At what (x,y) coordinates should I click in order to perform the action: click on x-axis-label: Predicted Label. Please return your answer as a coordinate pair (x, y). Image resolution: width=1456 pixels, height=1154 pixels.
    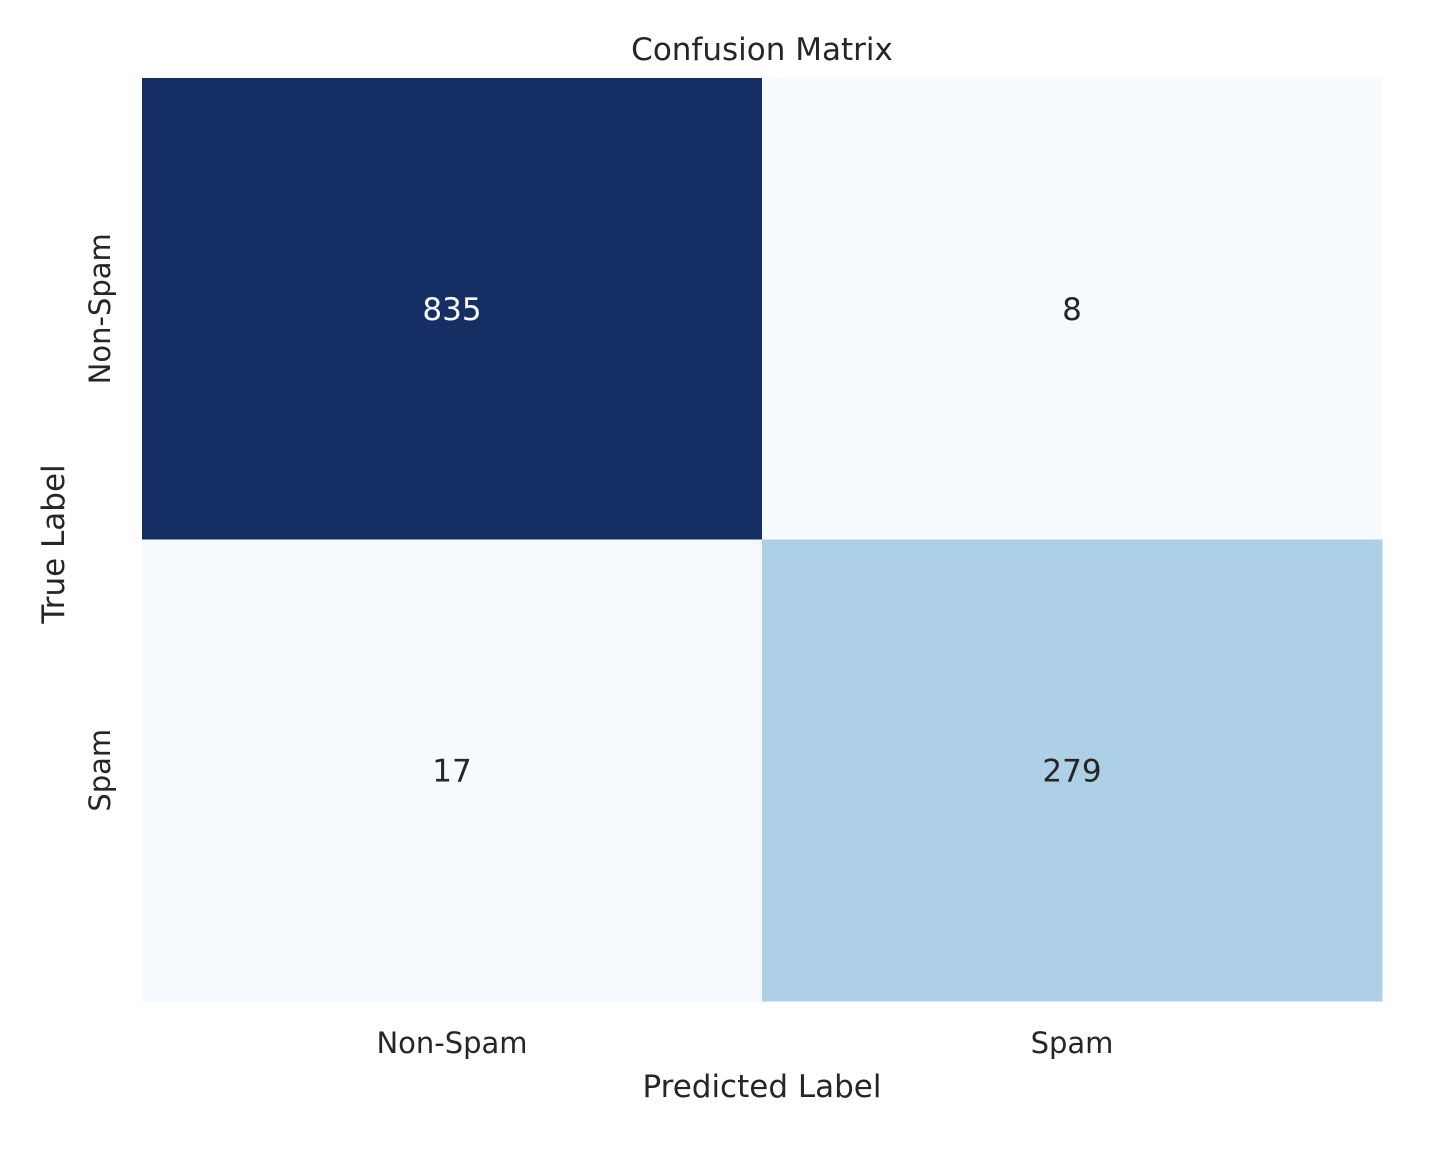
    Looking at the image, I should click on (761, 1087).